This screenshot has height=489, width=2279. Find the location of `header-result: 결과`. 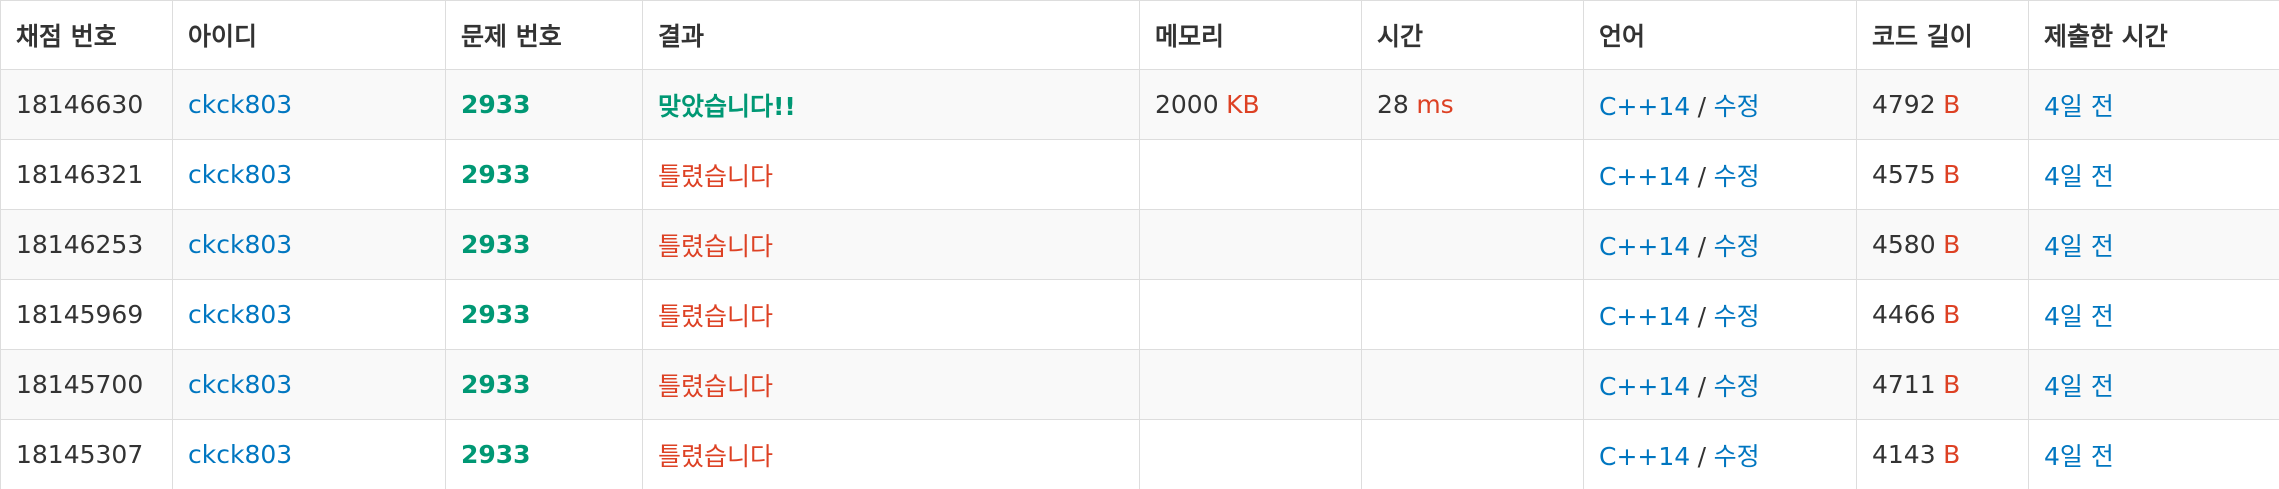

header-result: 결과 is located at coordinates (891, 35).